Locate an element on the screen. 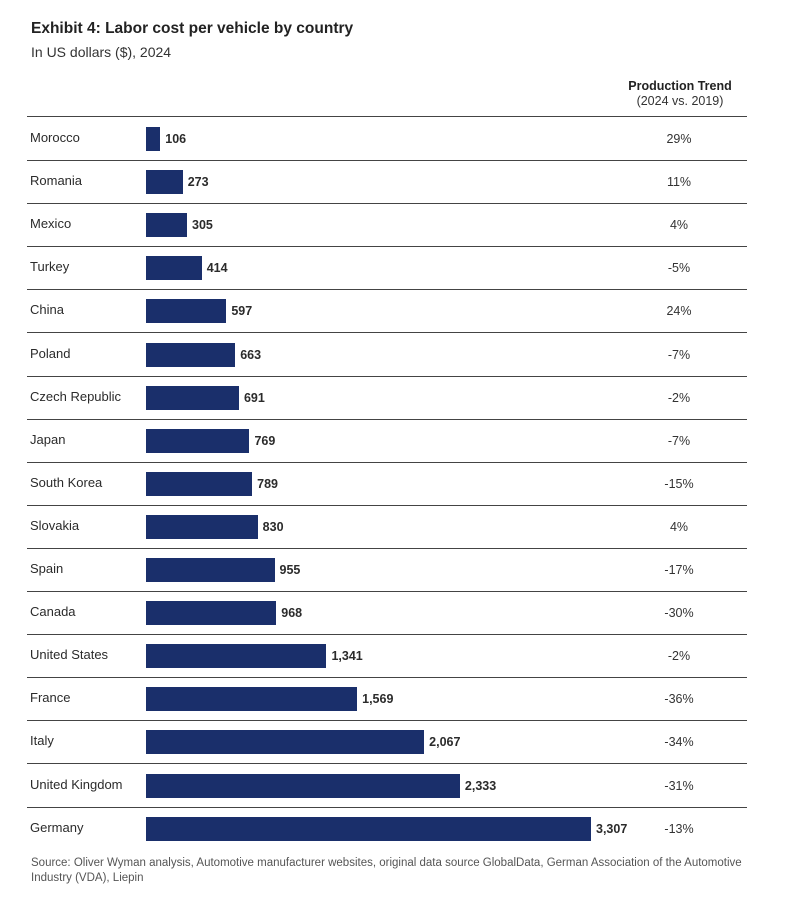  trend-header-title: Production Trend is located at coordinates (680, 86).